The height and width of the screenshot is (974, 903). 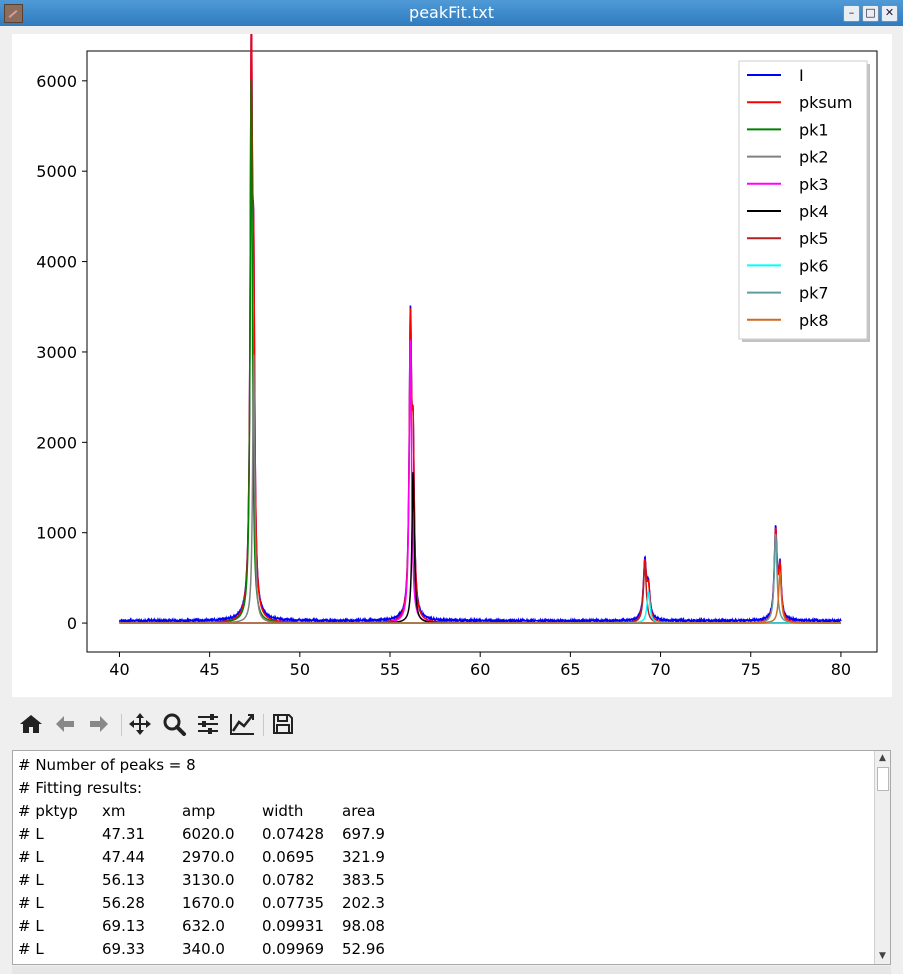 I want to click on horizontal-scrollbar, so click(x=451, y=970).